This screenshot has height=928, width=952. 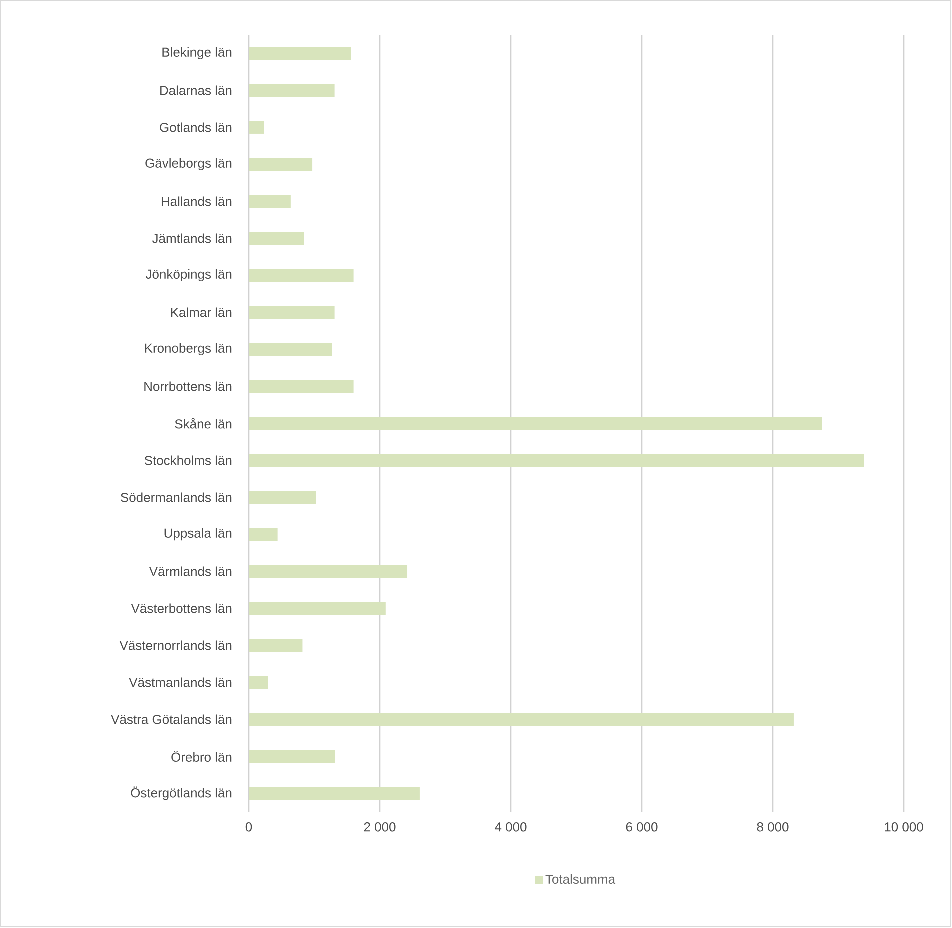 I want to click on y-tick-label: Västmanlands län, so click(x=180, y=683).